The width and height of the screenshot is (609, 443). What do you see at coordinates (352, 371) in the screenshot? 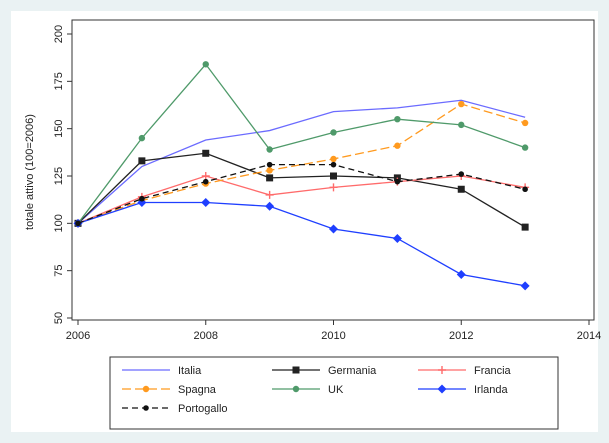
I see `legend-label-germania: Germania` at bounding box center [352, 371].